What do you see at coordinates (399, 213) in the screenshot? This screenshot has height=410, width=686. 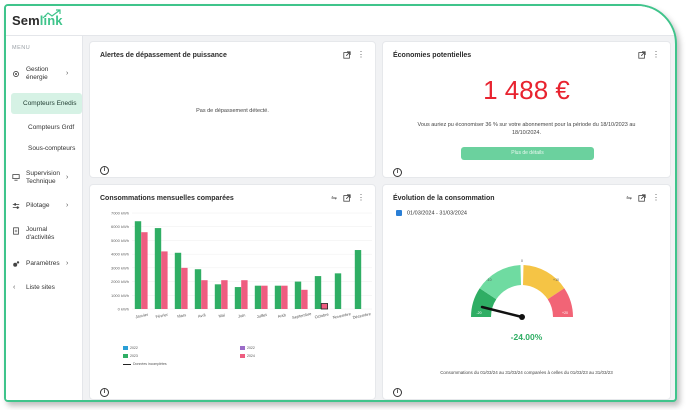 I see `calendar-icon` at bounding box center [399, 213].